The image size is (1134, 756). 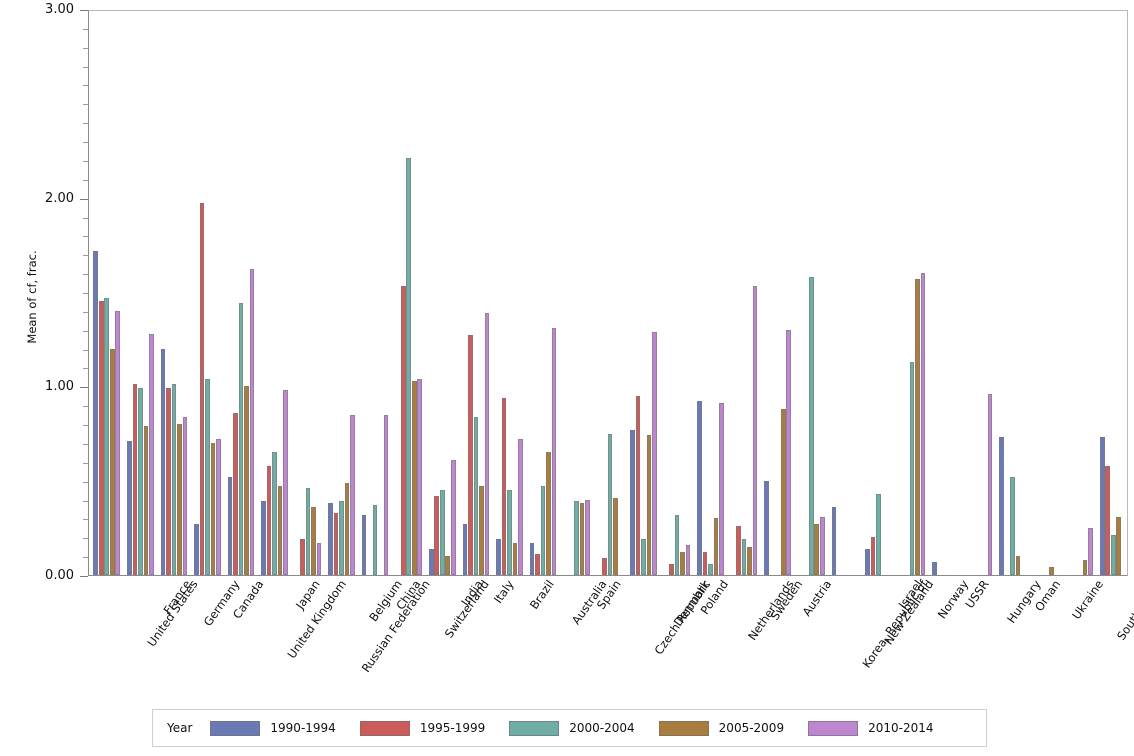 What do you see at coordinates (721, 728) in the screenshot?
I see `legend-entry: 2005-2009` at bounding box center [721, 728].